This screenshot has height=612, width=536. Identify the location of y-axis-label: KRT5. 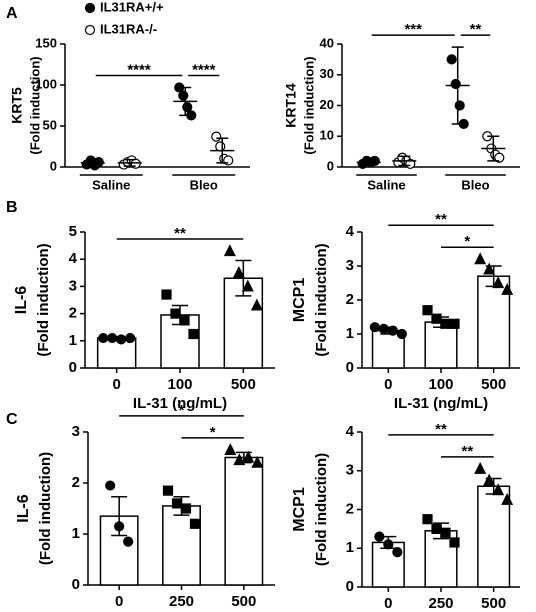
(17, 105).